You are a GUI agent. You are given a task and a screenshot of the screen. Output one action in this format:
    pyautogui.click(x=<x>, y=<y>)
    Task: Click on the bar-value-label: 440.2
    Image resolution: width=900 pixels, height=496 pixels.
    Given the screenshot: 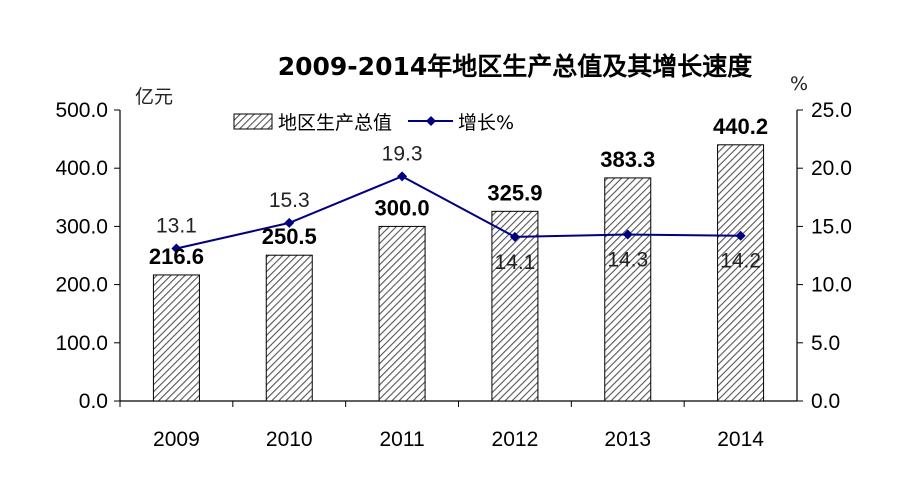 What is the action you would take?
    pyautogui.click(x=740, y=126)
    